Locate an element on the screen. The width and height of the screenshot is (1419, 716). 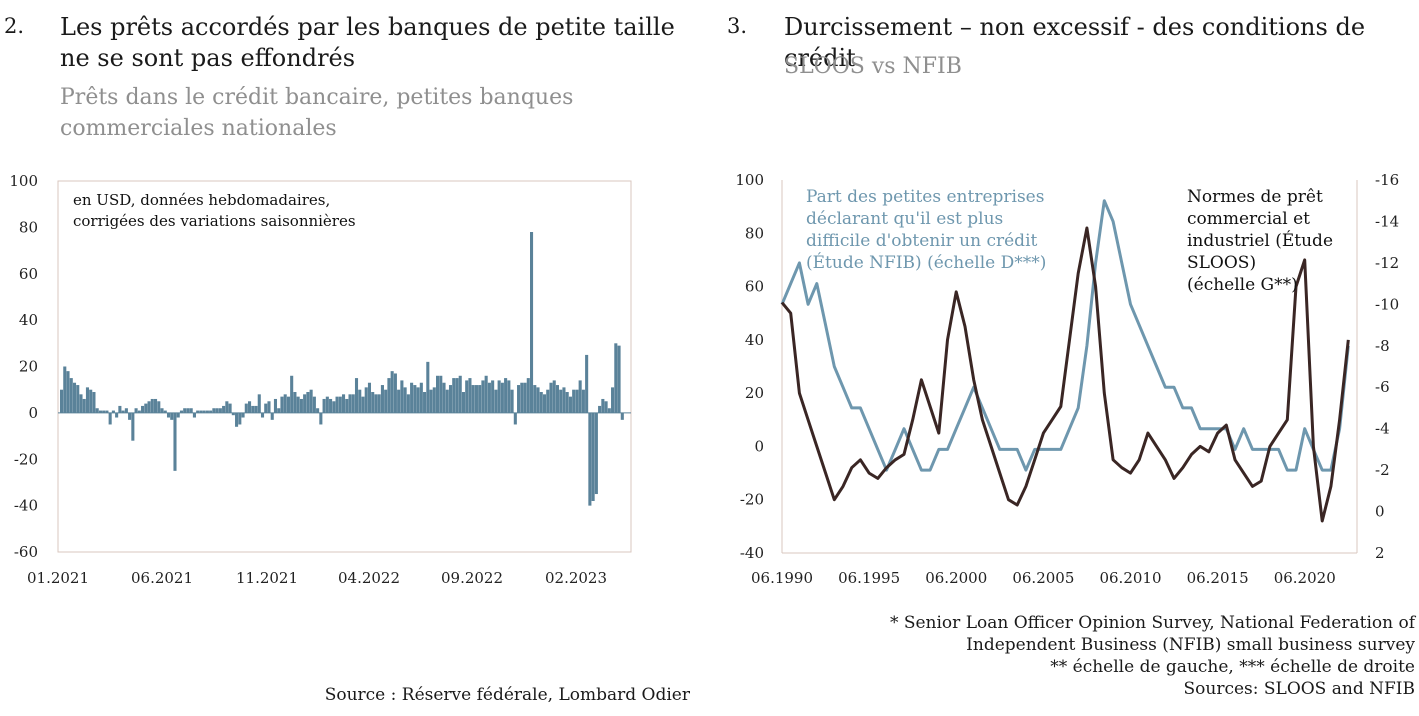
y-left-tick-label: 60 is located at coordinates (754, 287).